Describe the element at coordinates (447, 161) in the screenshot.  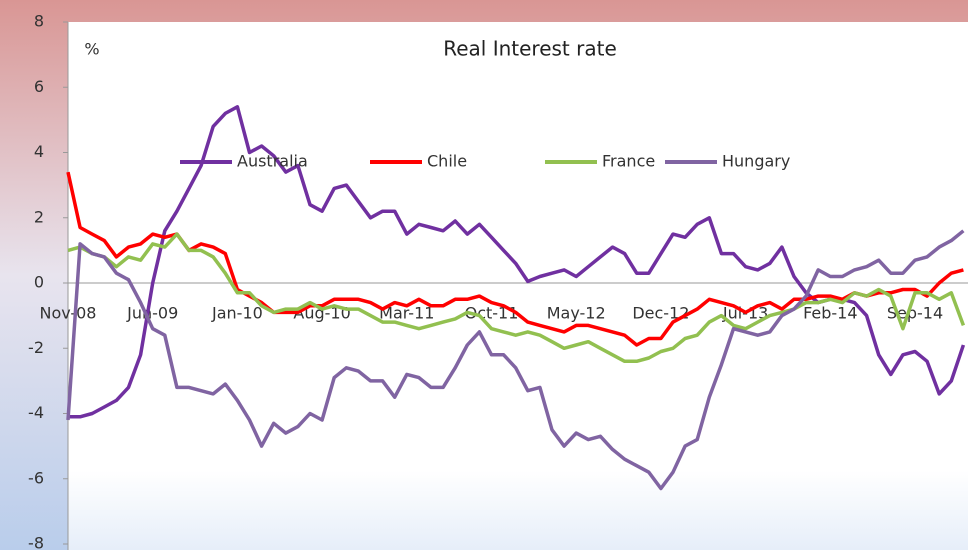
I see `legend-label: Chile` at that location.